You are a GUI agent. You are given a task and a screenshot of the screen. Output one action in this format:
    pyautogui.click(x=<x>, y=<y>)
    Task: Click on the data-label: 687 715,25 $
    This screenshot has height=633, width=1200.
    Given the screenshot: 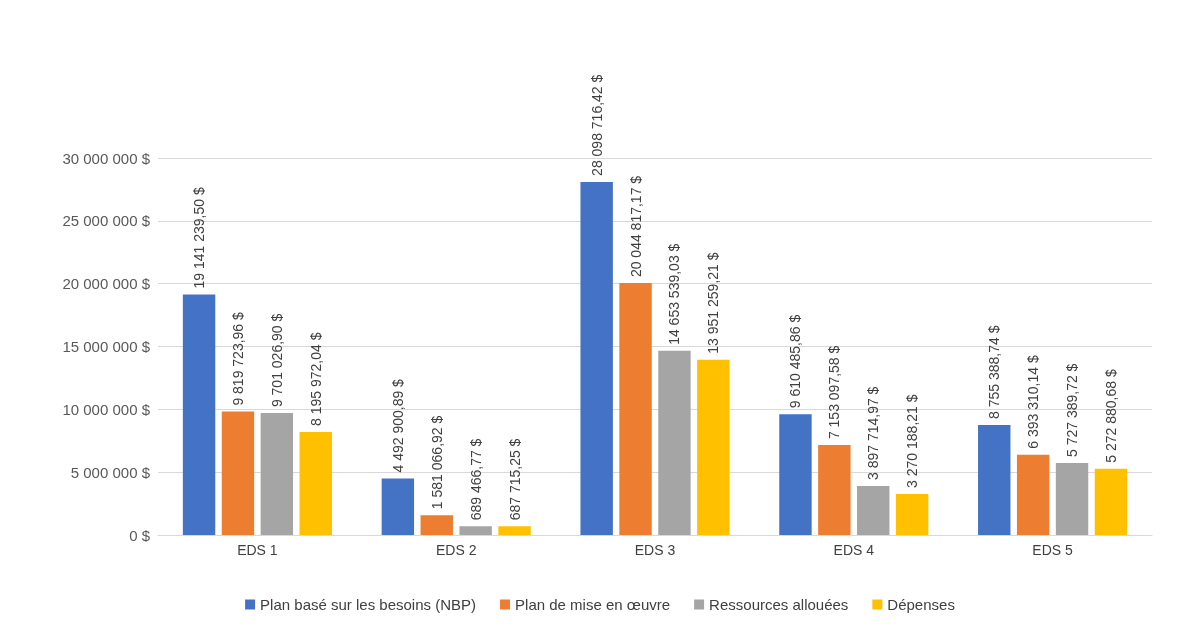 What is the action you would take?
    pyautogui.click(x=514, y=479)
    